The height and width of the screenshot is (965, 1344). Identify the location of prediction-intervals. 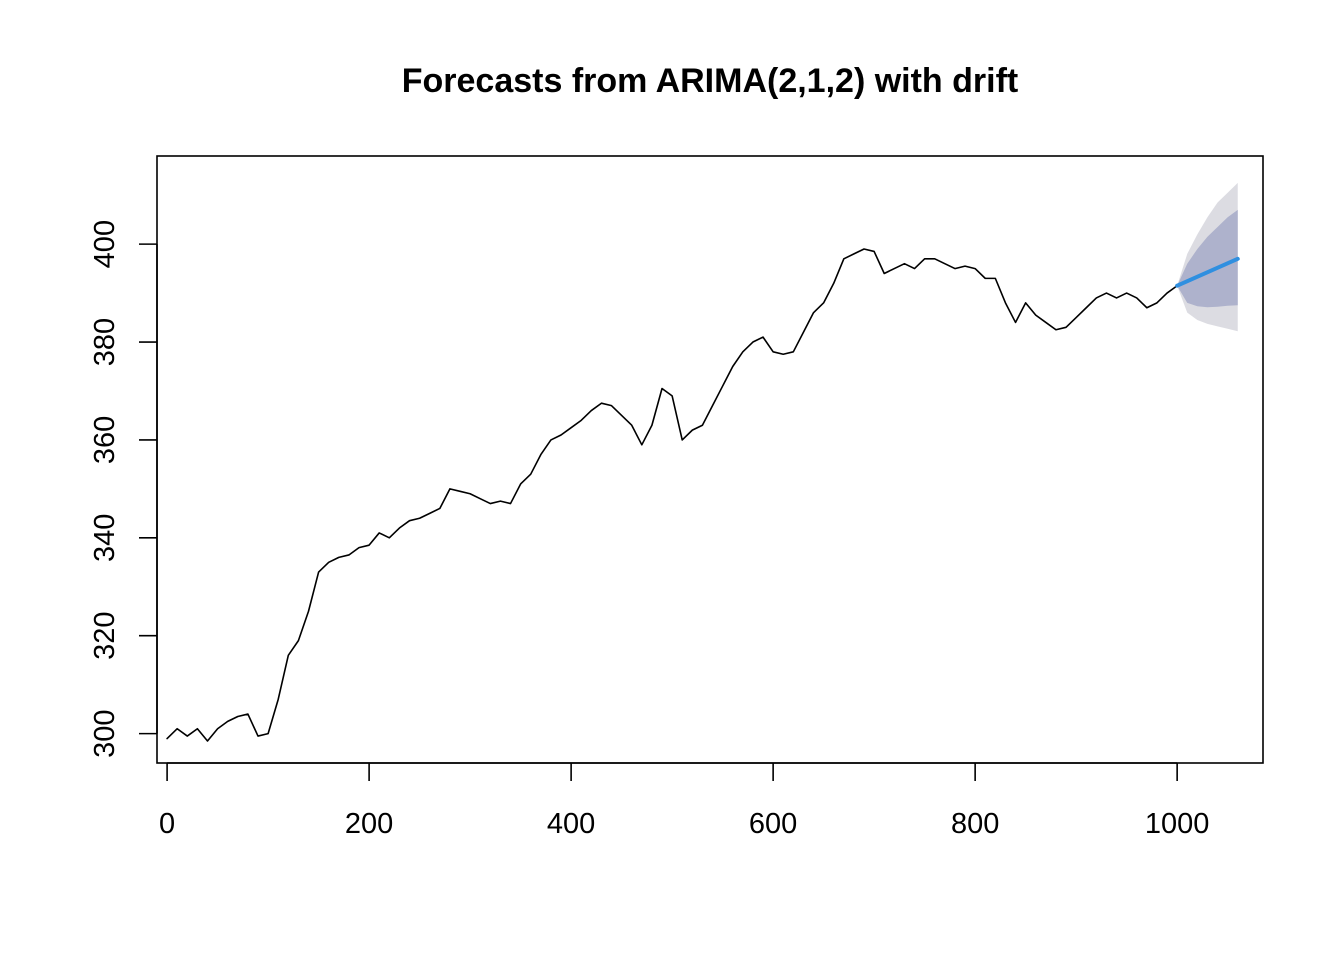
(1207, 257).